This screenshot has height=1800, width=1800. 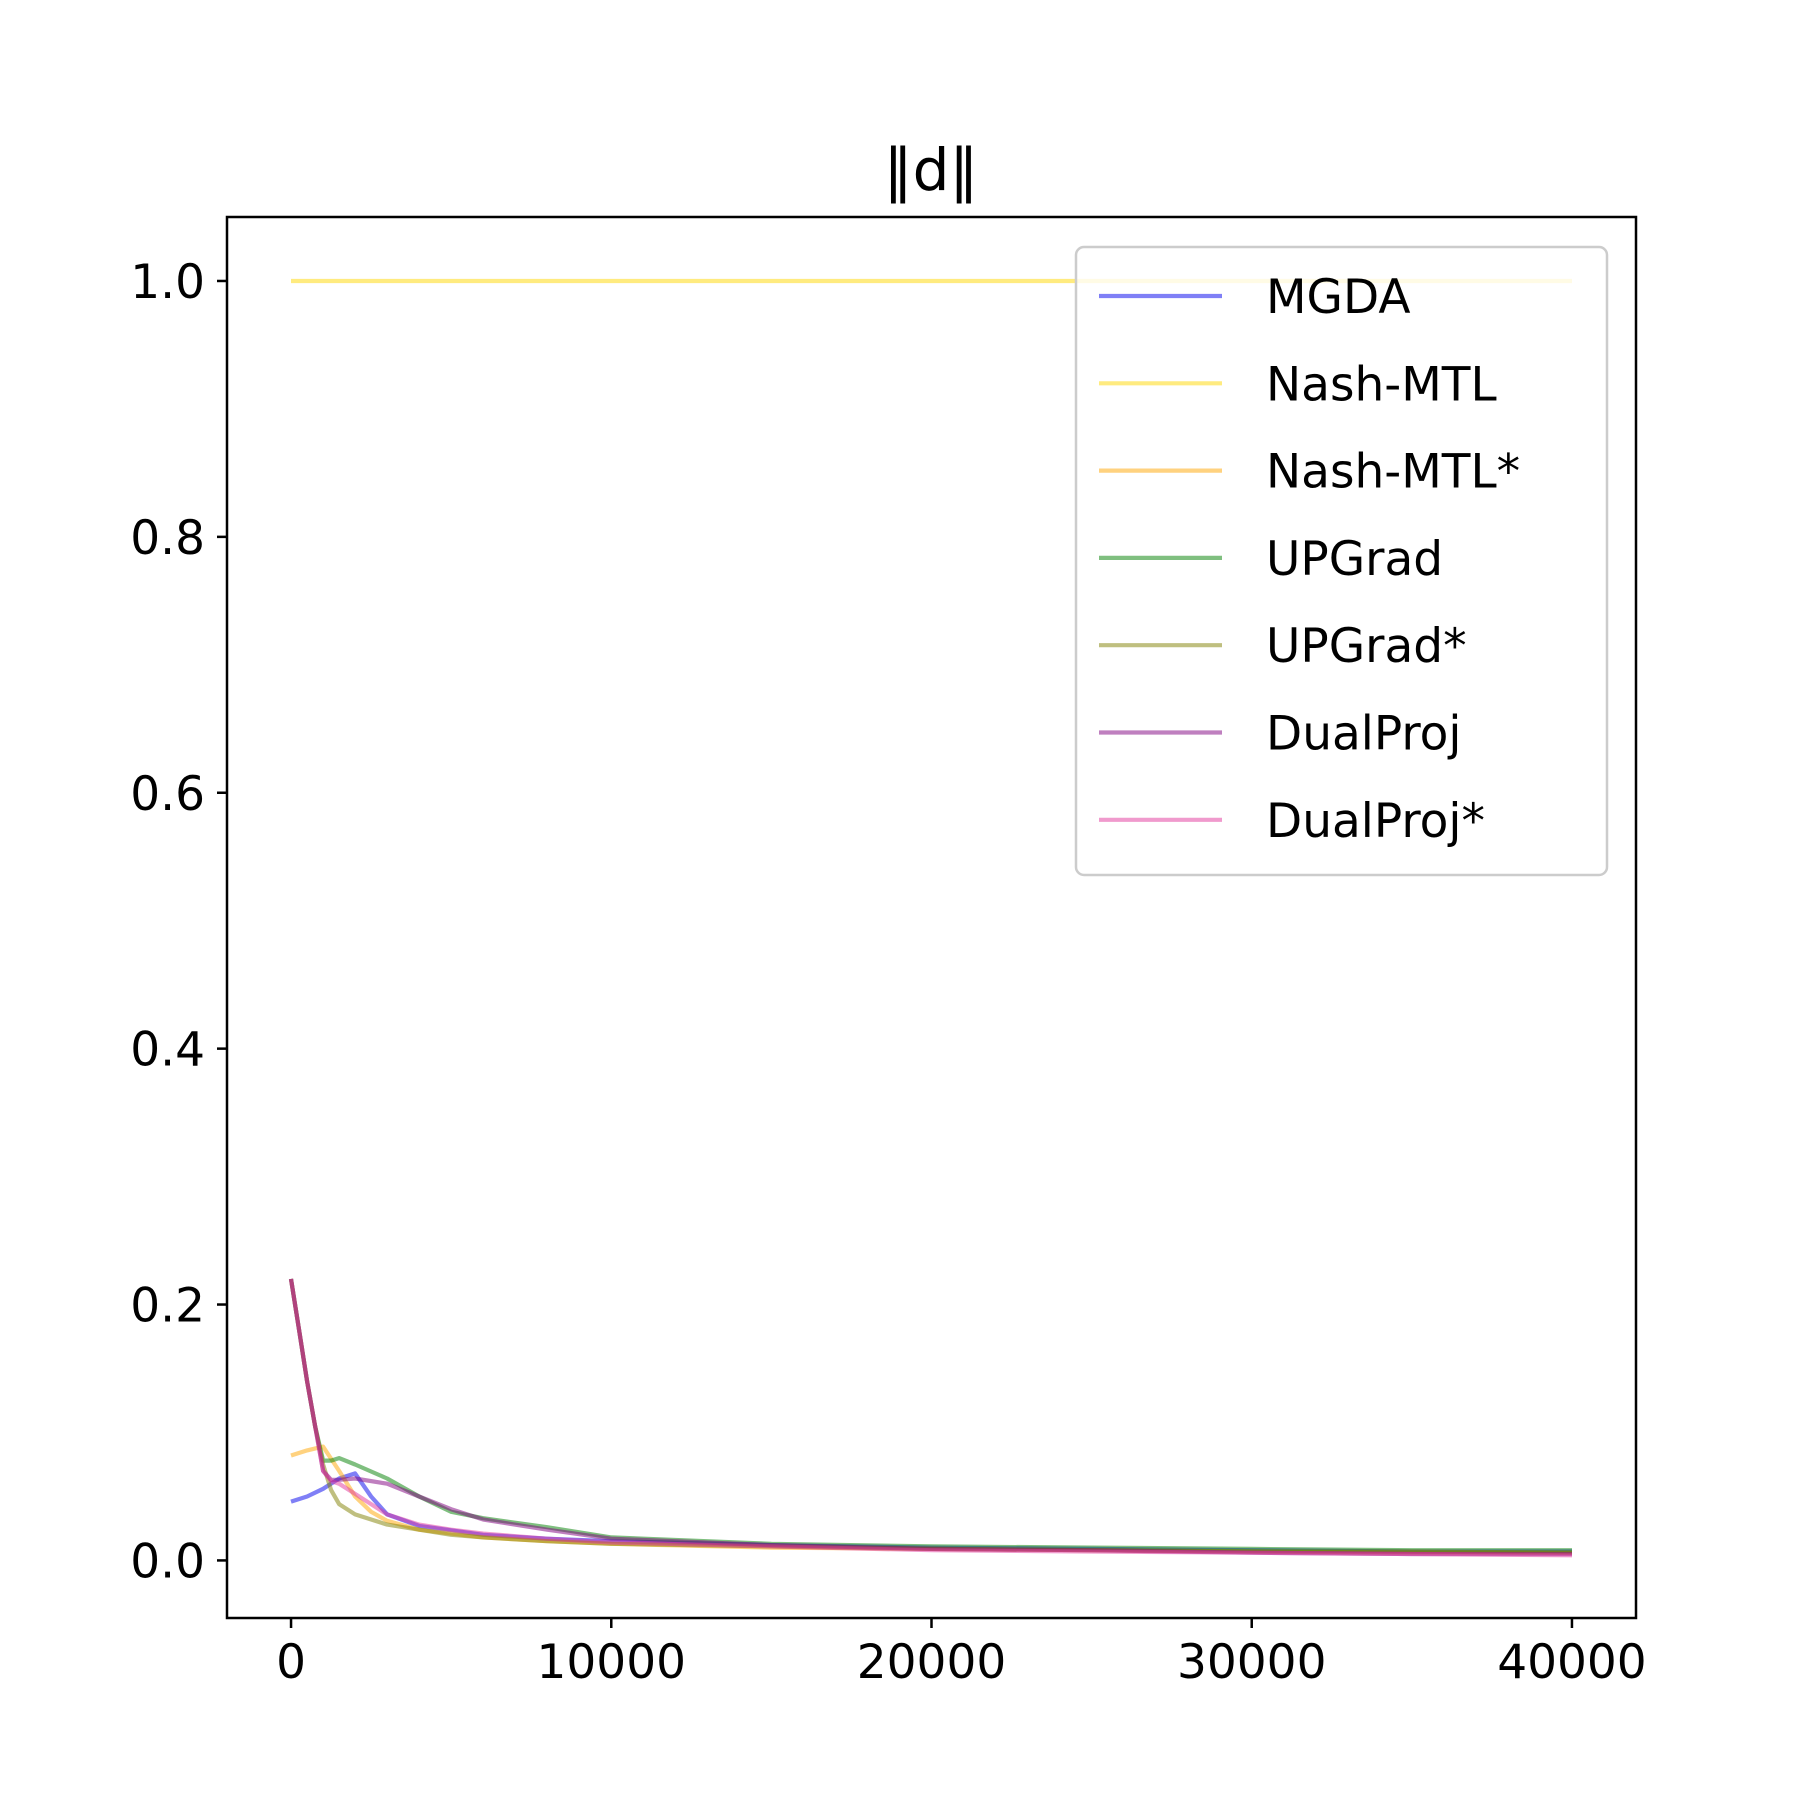 I want to click on y-tick-label: 1.0, so click(x=167, y=282).